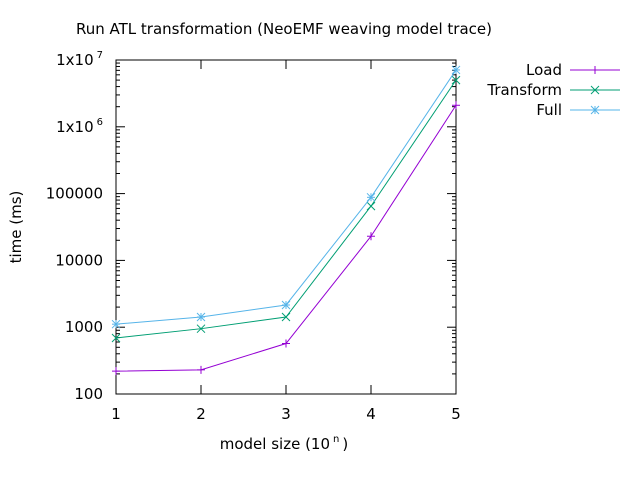 The height and width of the screenshot is (480, 640). I want to click on y-tick-label: 1x10 6, so click(79, 126).